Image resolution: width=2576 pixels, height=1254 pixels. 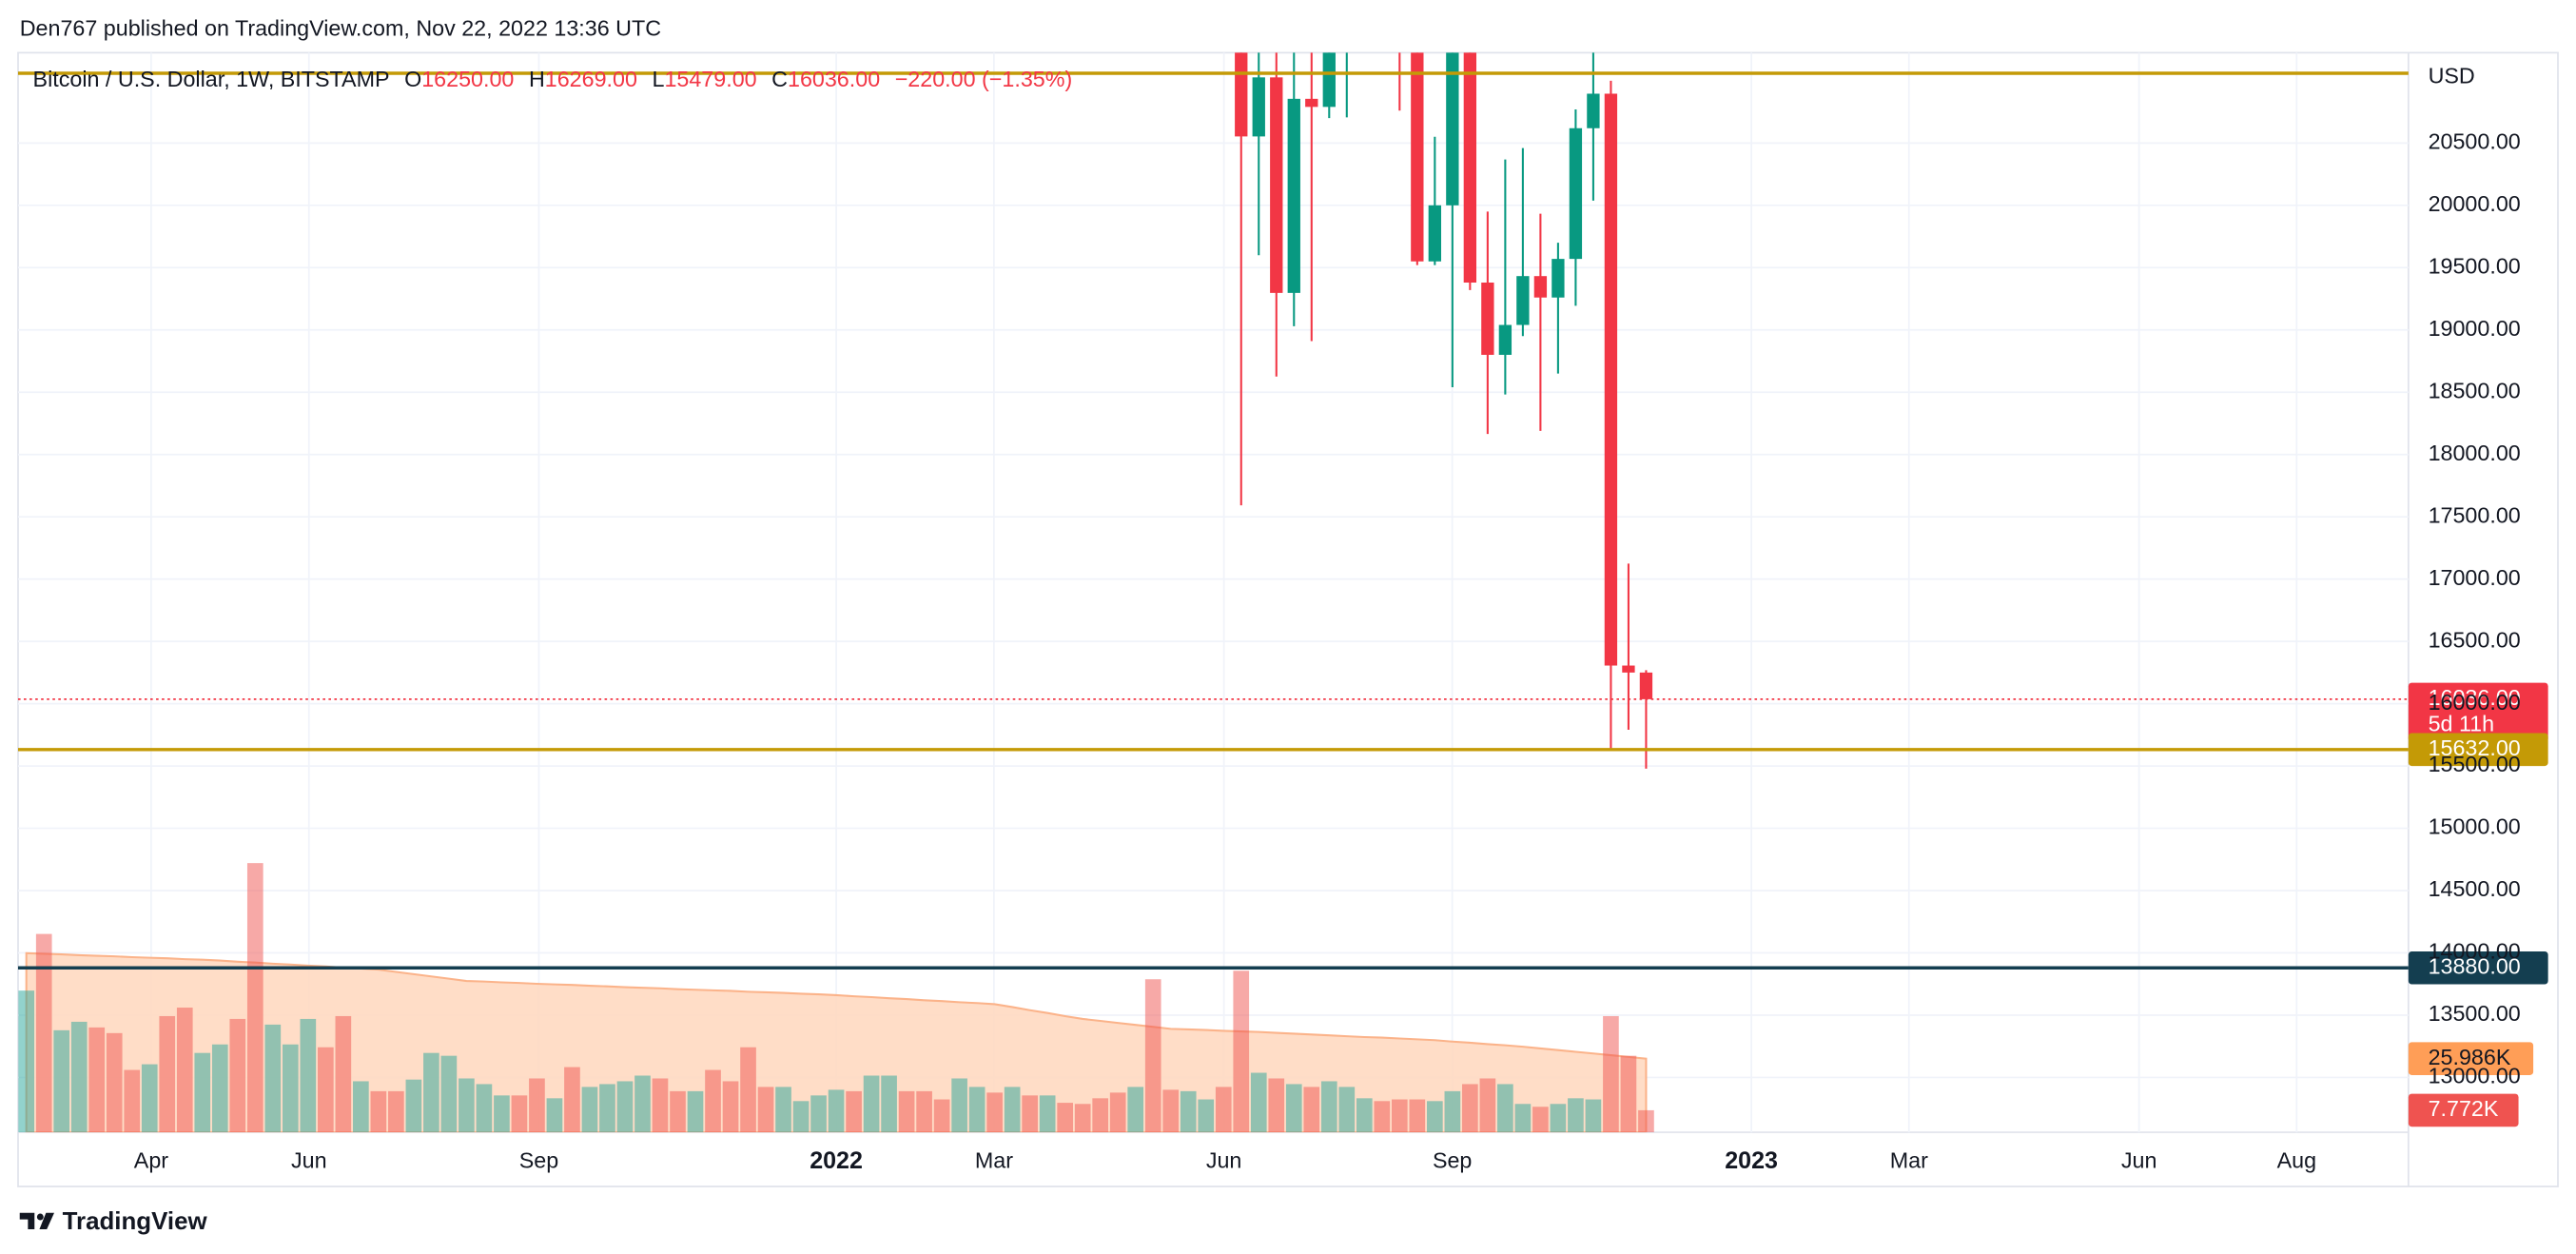 What do you see at coordinates (2471, 1058) in the screenshot?
I see `volume-ma-label-box` at bounding box center [2471, 1058].